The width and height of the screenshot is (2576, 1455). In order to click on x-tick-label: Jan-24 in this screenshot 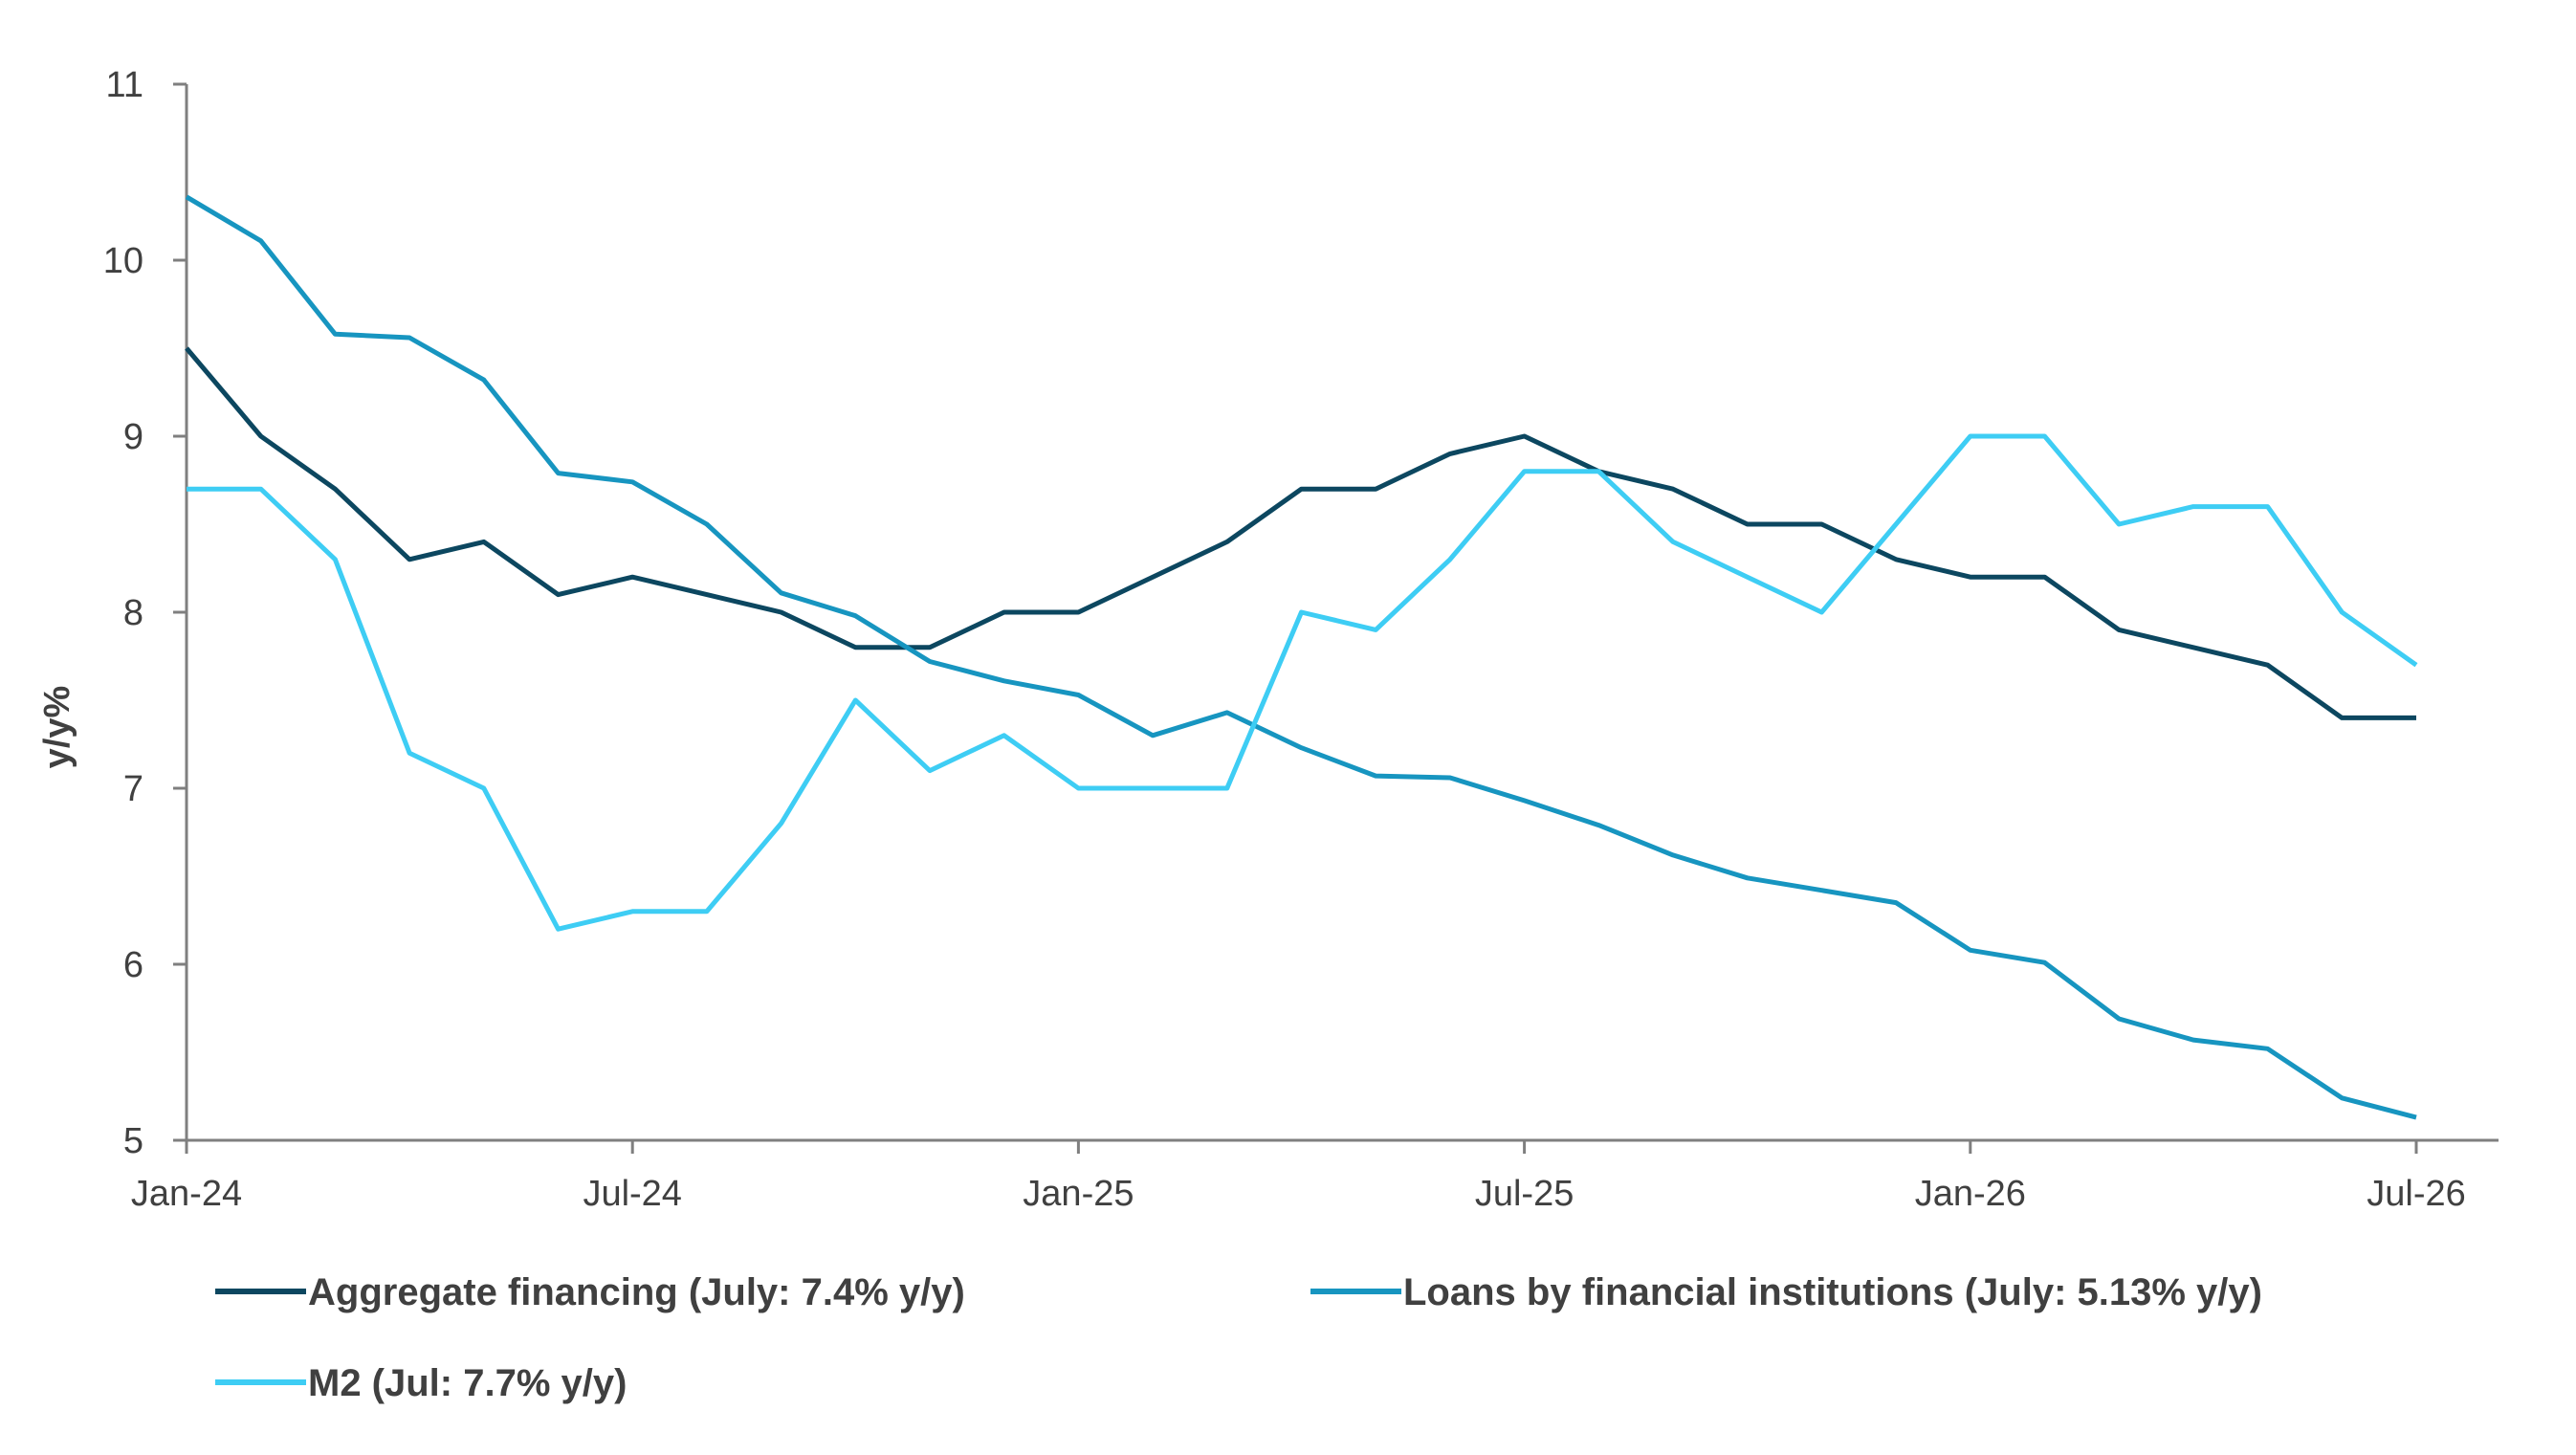, I will do `click(186, 1194)`.